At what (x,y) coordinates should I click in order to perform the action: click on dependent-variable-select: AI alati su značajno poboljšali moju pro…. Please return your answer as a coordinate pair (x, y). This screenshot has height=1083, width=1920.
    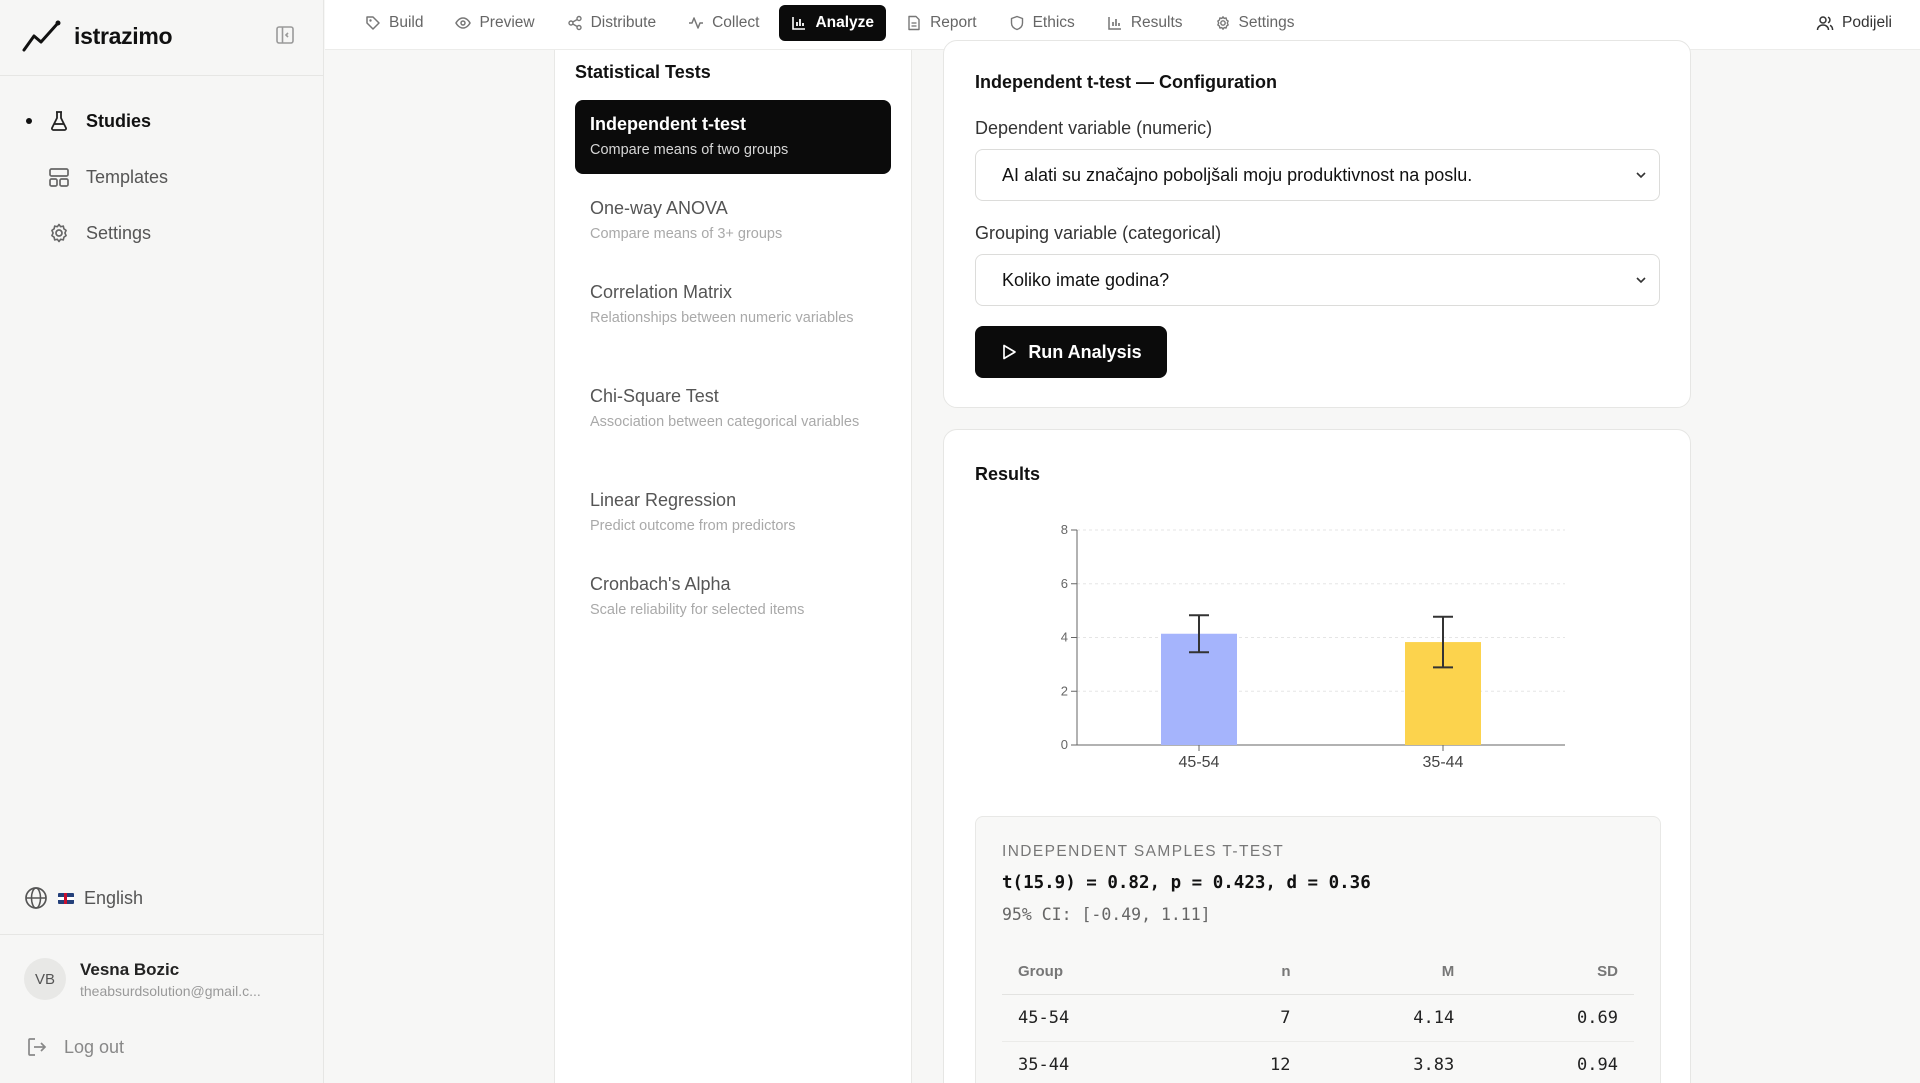
    Looking at the image, I should click on (1317, 175).